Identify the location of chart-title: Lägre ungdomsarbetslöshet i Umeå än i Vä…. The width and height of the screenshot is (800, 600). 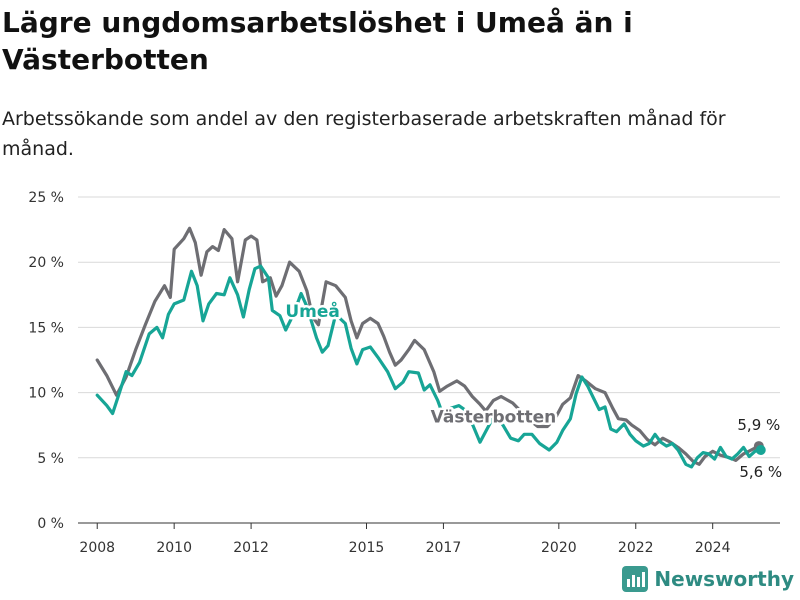
(317, 41).